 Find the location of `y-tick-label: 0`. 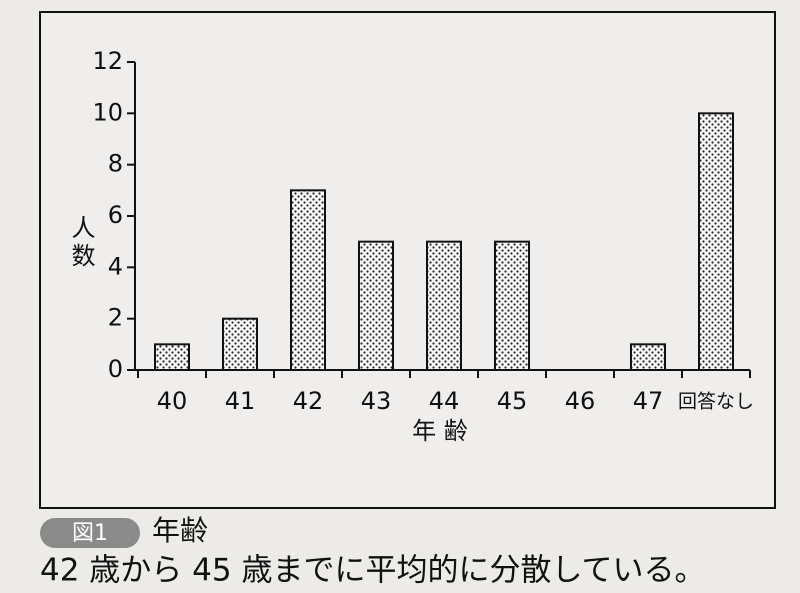

y-tick-label: 0 is located at coordinates (115, 369).